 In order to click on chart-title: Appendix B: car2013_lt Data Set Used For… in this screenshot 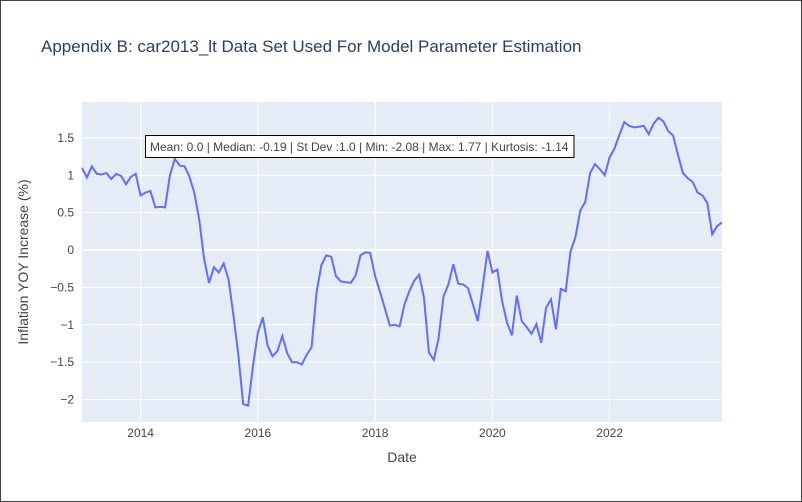, I will do `click(311, 46)`.